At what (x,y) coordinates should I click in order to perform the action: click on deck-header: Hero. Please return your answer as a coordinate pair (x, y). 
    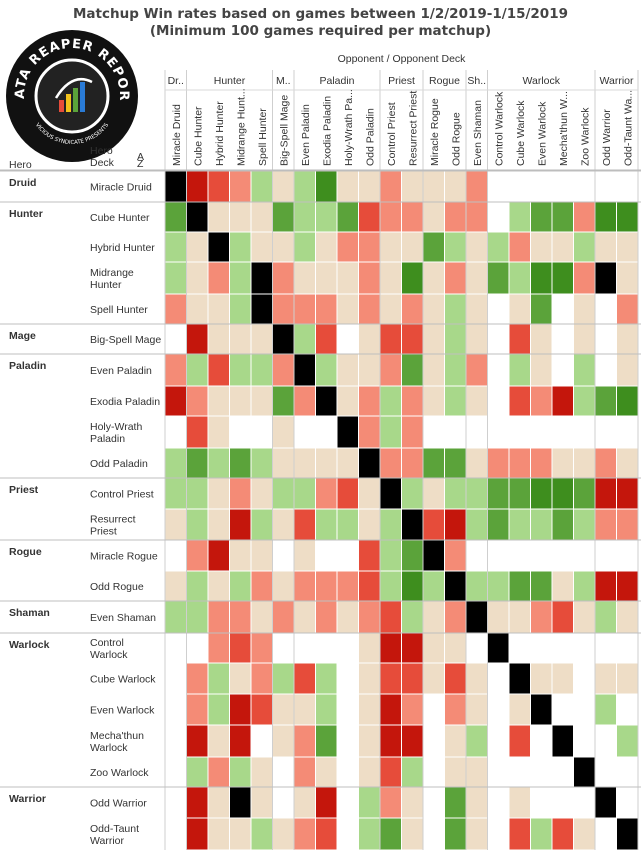
    Looking at the image, I should click on (101, 151).